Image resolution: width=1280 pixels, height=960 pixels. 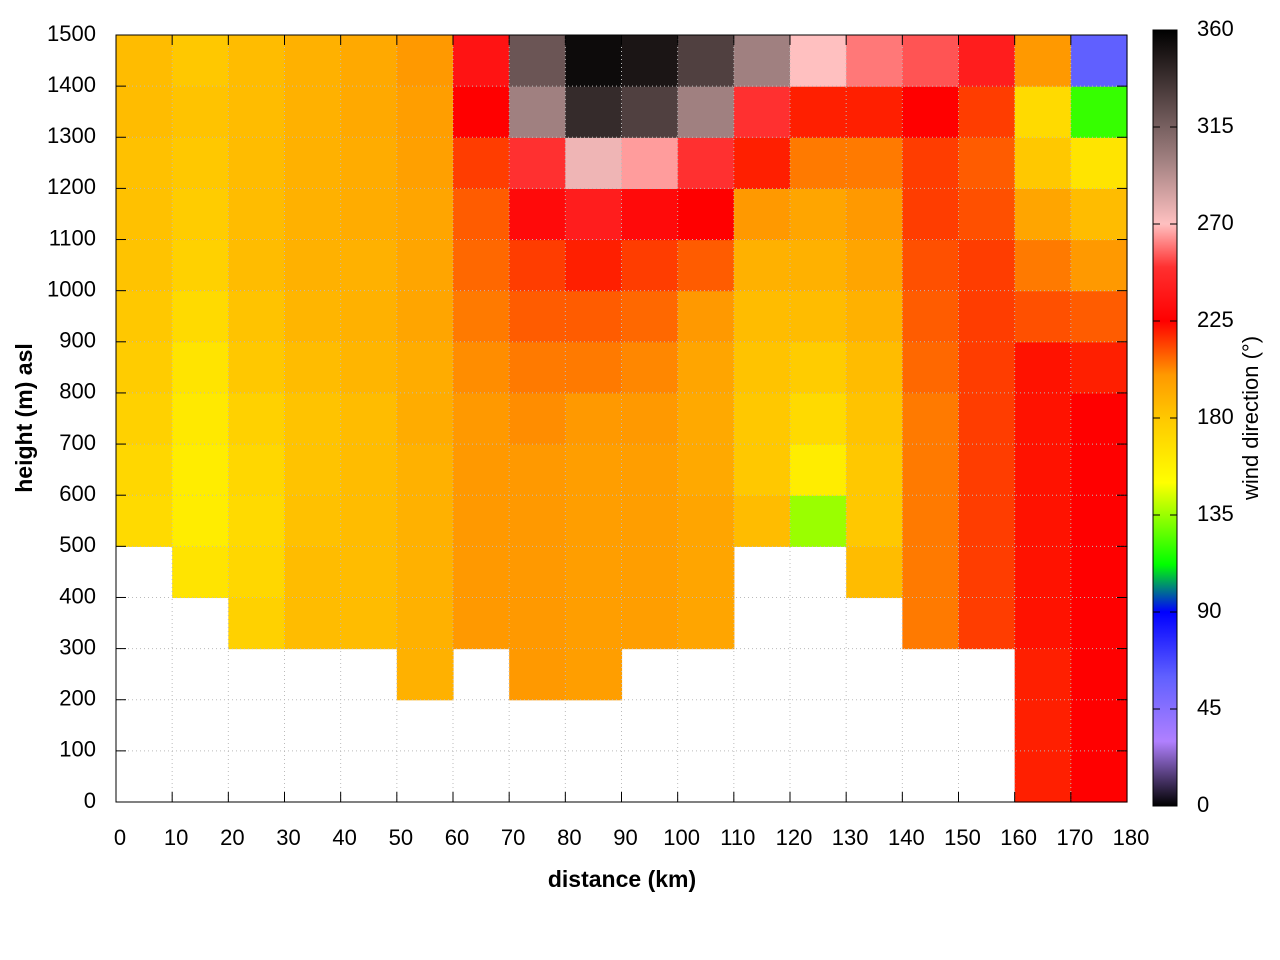 What do you see at coordinates (71, 186) in the screenshot?
I see `y-tick-label: 1200` at bounding box center [71, 186].